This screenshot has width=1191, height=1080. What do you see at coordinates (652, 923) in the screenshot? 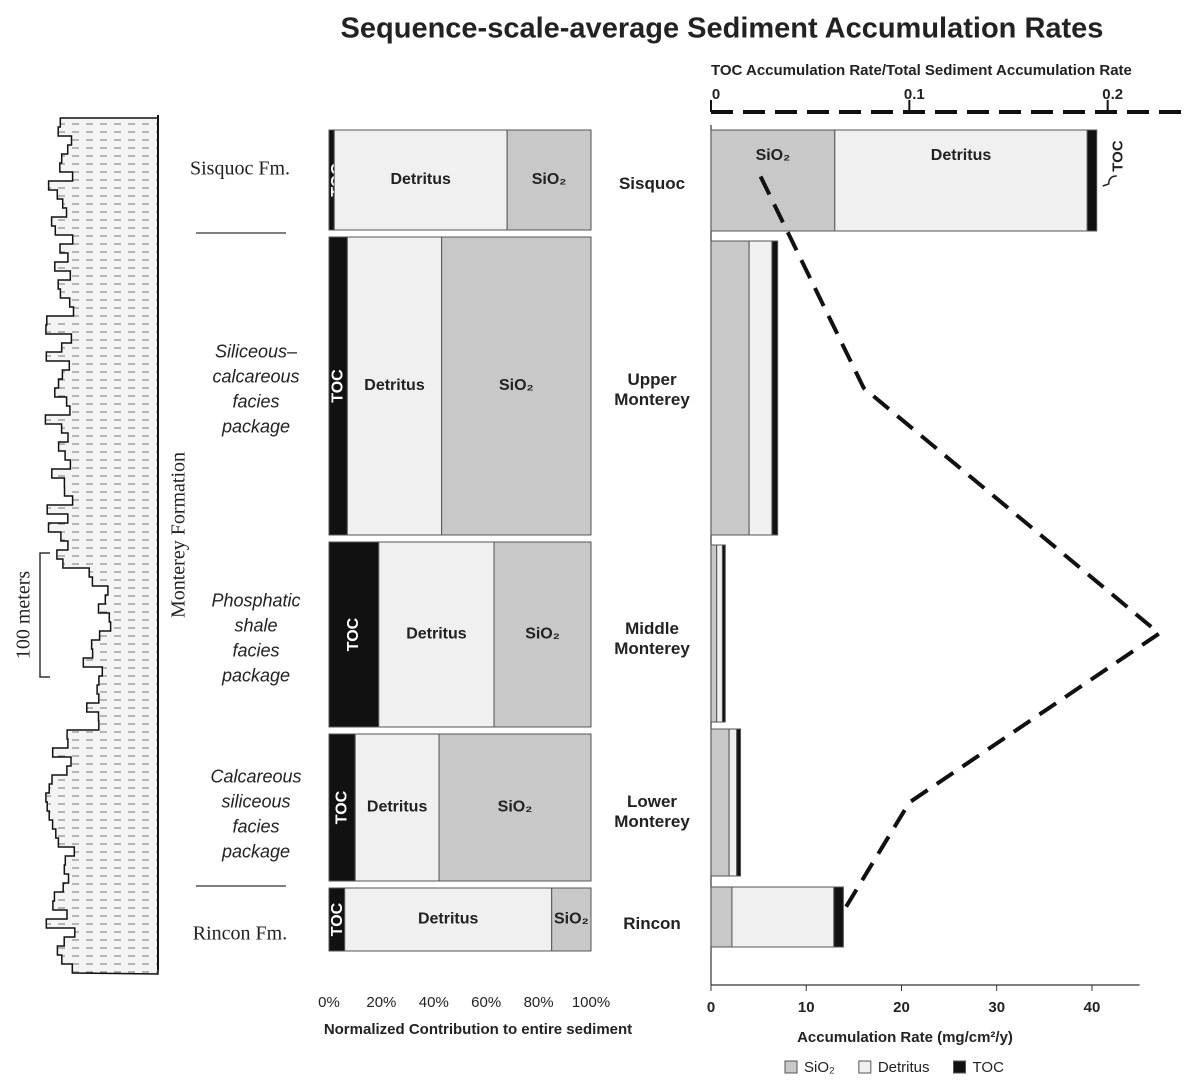
I see `category-label: Rincon` at bounding box center [652, 923].